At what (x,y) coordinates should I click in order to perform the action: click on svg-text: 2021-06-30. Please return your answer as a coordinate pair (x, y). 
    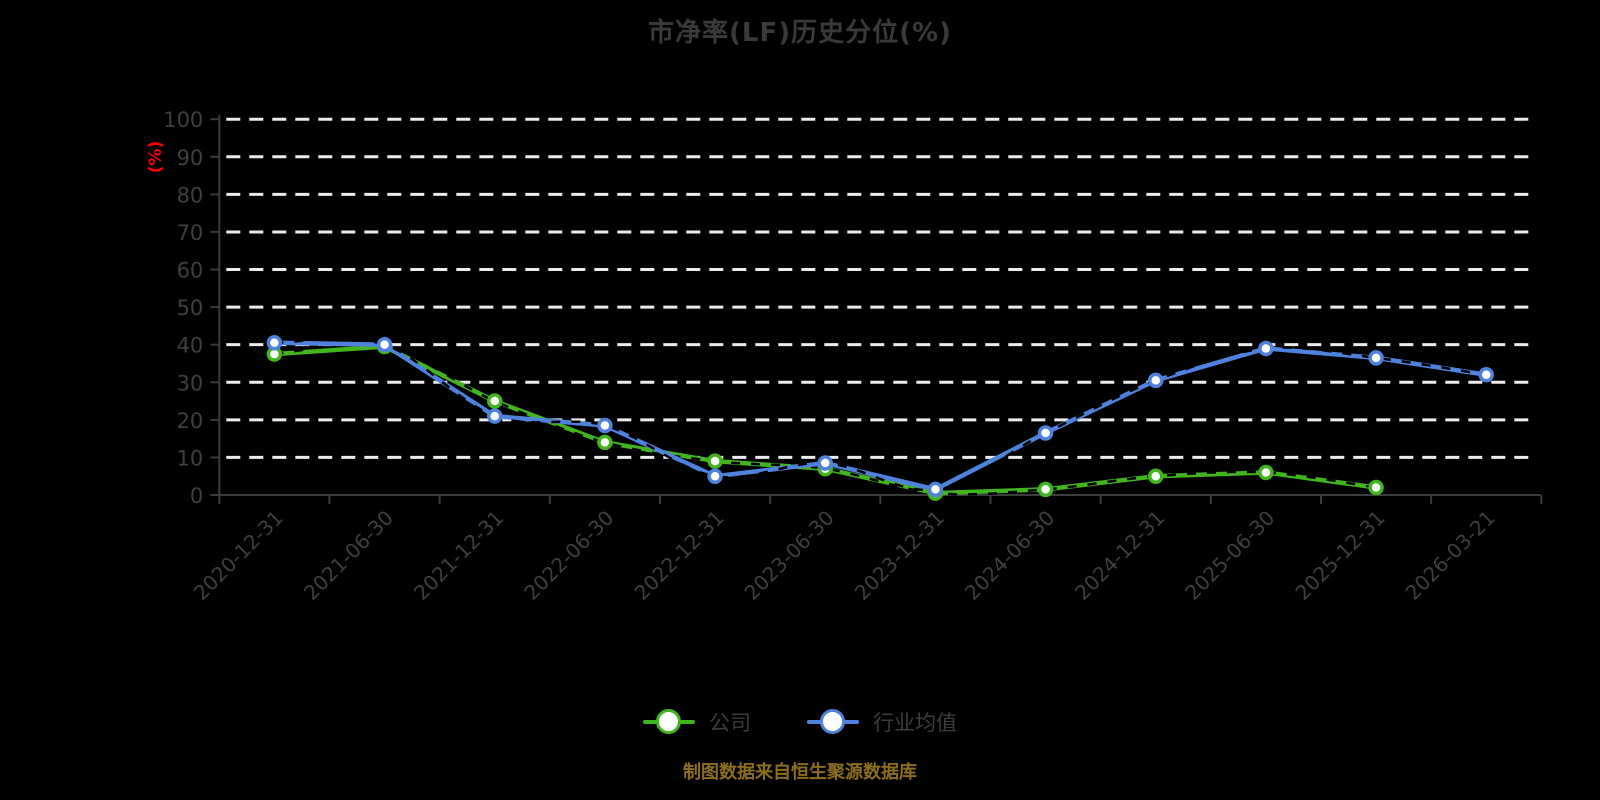
    Looking at the image, I should click on (348, 555).